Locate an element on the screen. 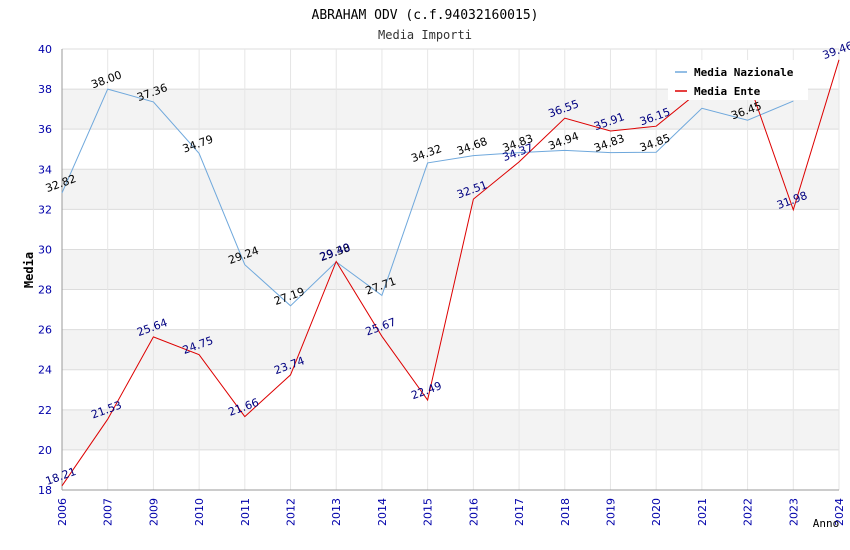  x-tick-label: 2018 is located at coordinates (565, 512).